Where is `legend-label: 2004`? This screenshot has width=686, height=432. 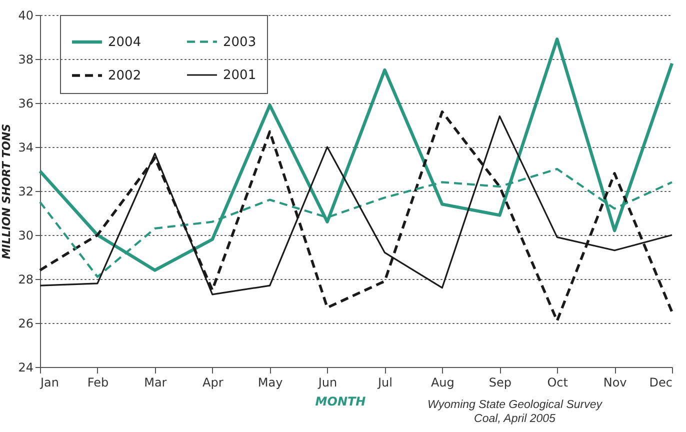
legend-label: 2004 is located at coordinates (125, 42).